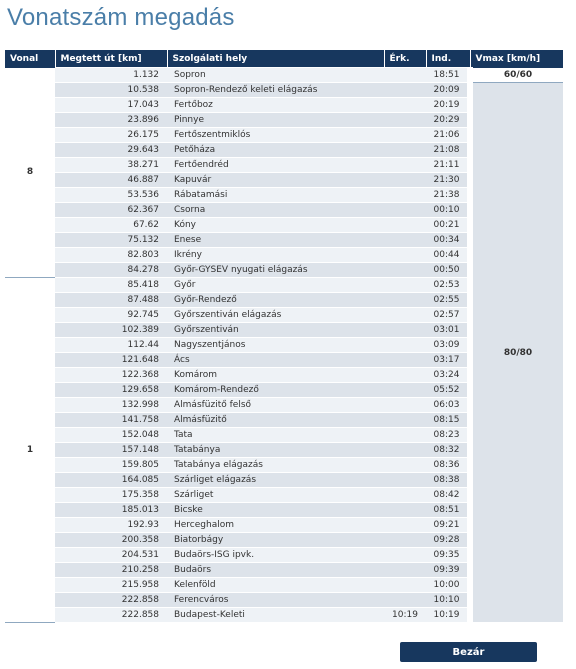  Describe the element at coordinates (111, 480) in the screenshot. I see `distance-cell: 164.085` at that location.